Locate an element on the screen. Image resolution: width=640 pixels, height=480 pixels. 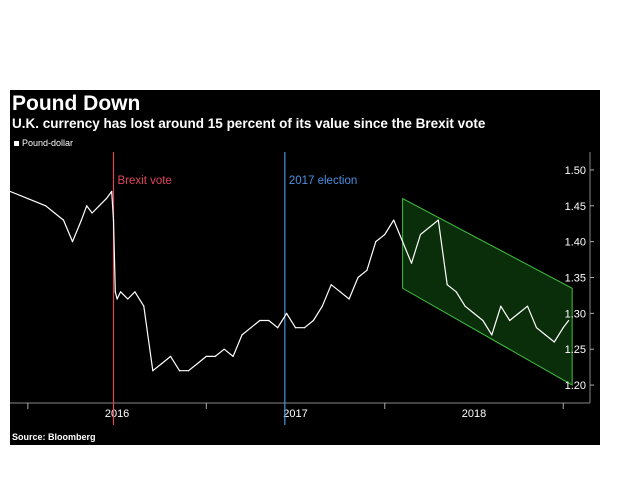
chart-title: Pound Down is located at coordinates (76, 103).